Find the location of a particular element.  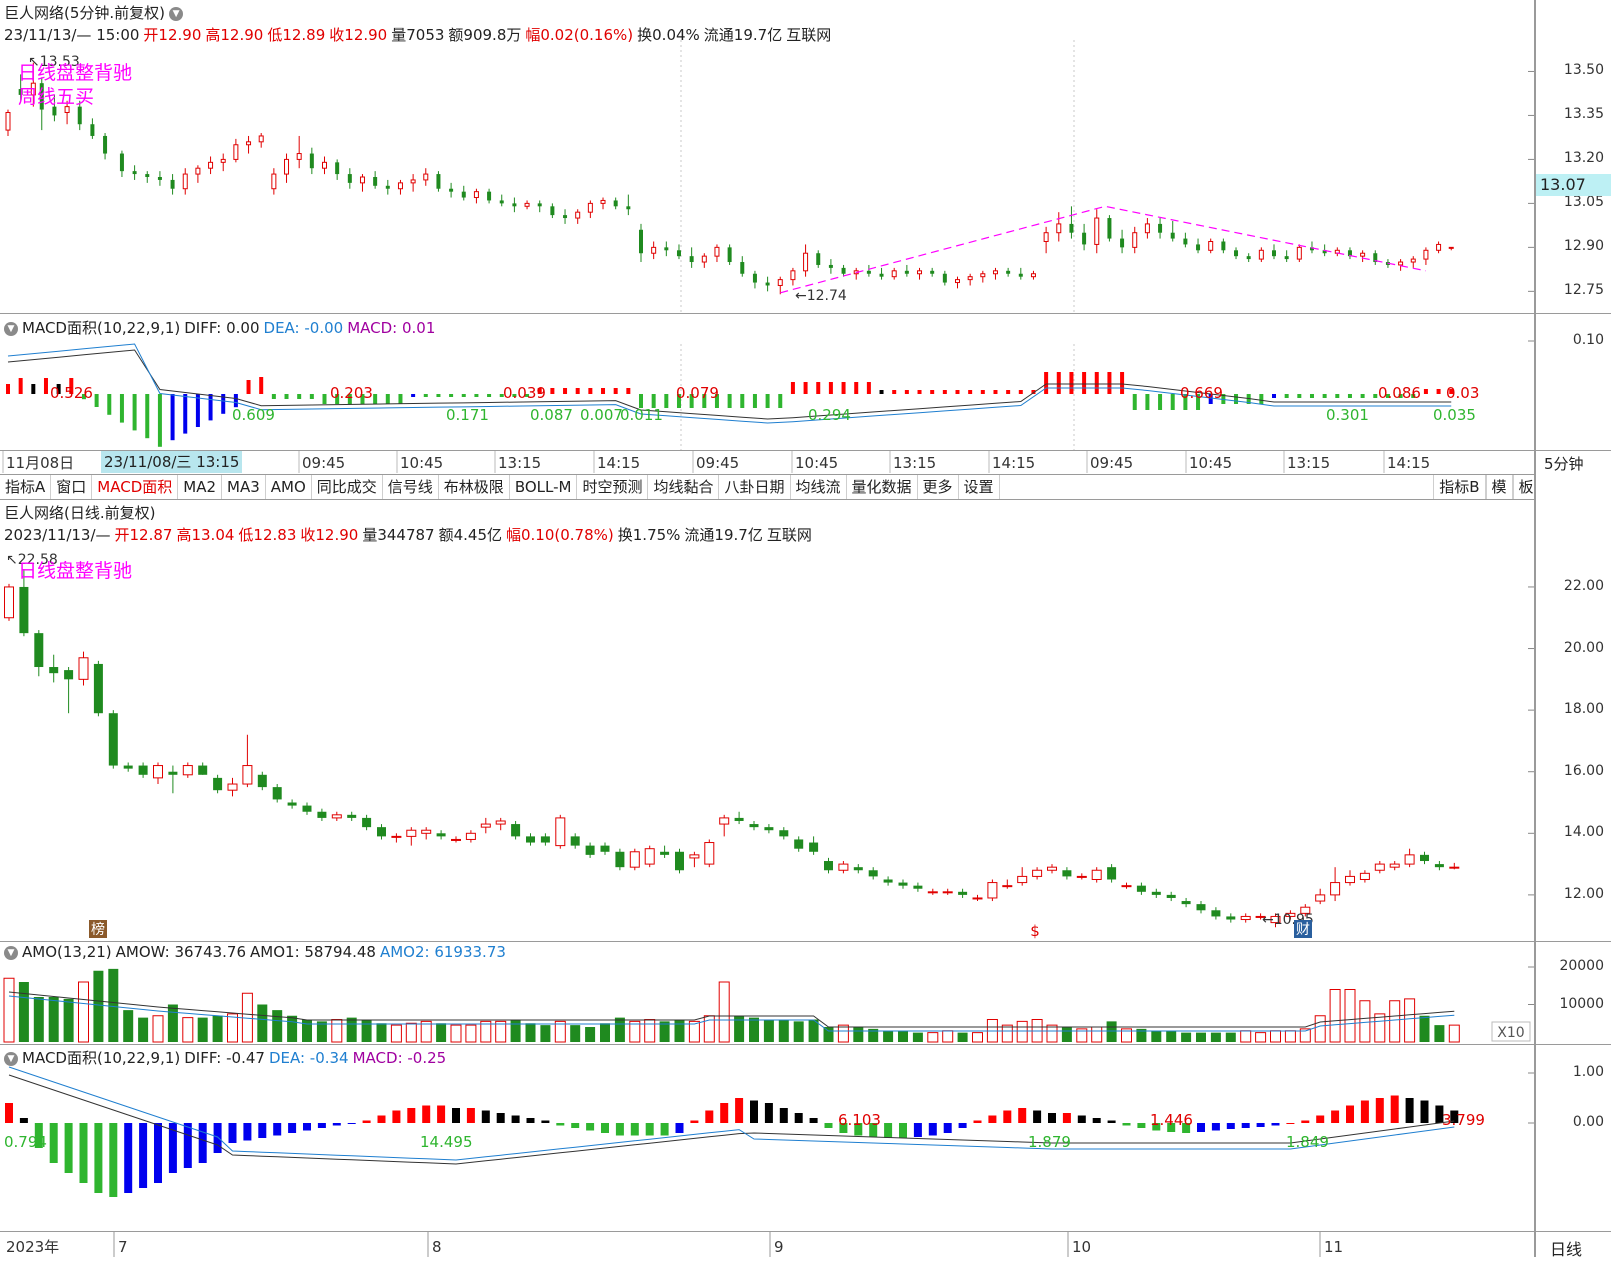

toolbar-button: AMO is located at coordinates (289, 487).